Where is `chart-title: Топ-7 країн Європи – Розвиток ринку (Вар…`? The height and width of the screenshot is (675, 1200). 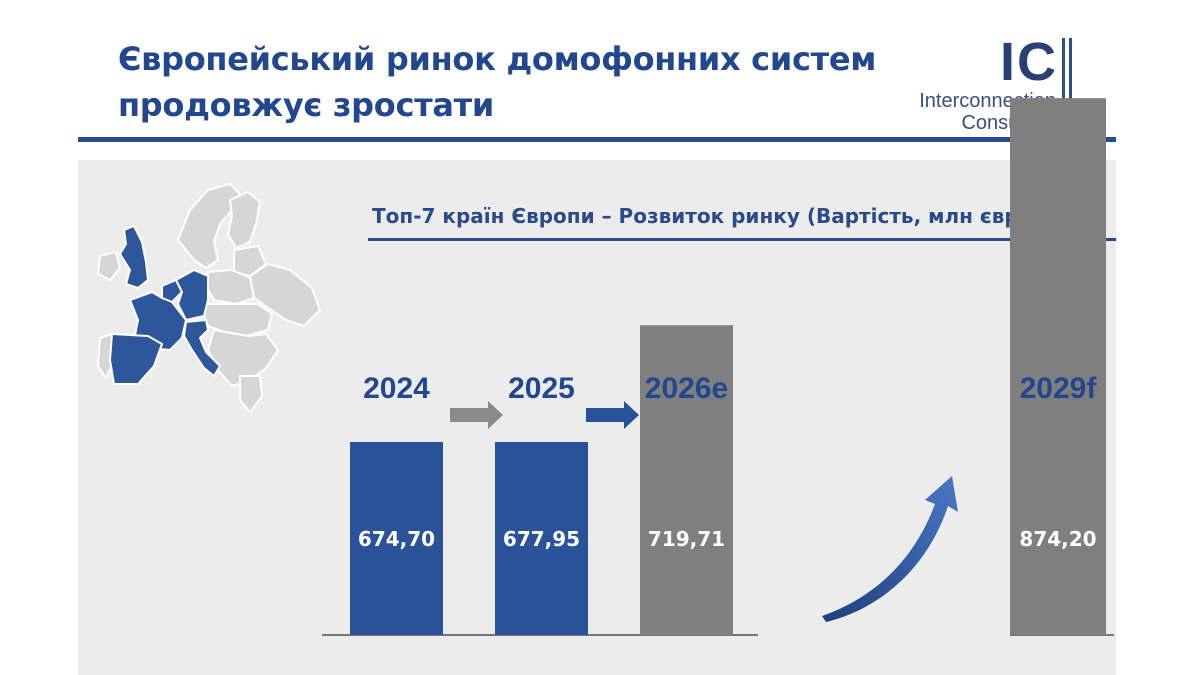
chart-title: Топ-7 країн Європи – Розвиток ринку (Вар… is located at coordinates (707, 216).